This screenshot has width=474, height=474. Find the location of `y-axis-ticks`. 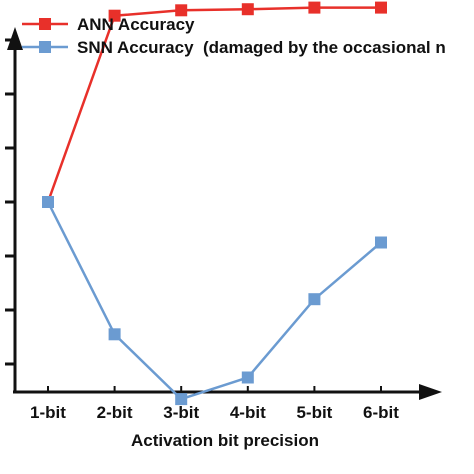

y-axis-ticks is located at coordinates (10, 202).